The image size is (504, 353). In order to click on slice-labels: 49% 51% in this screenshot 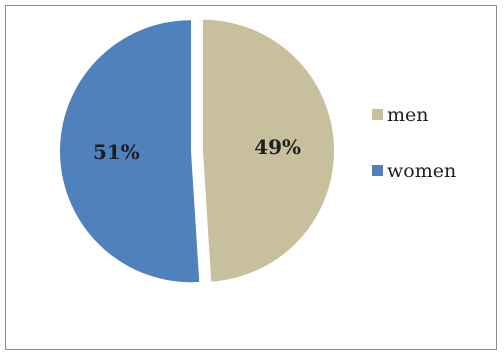, I will do `click(197, 149)`.